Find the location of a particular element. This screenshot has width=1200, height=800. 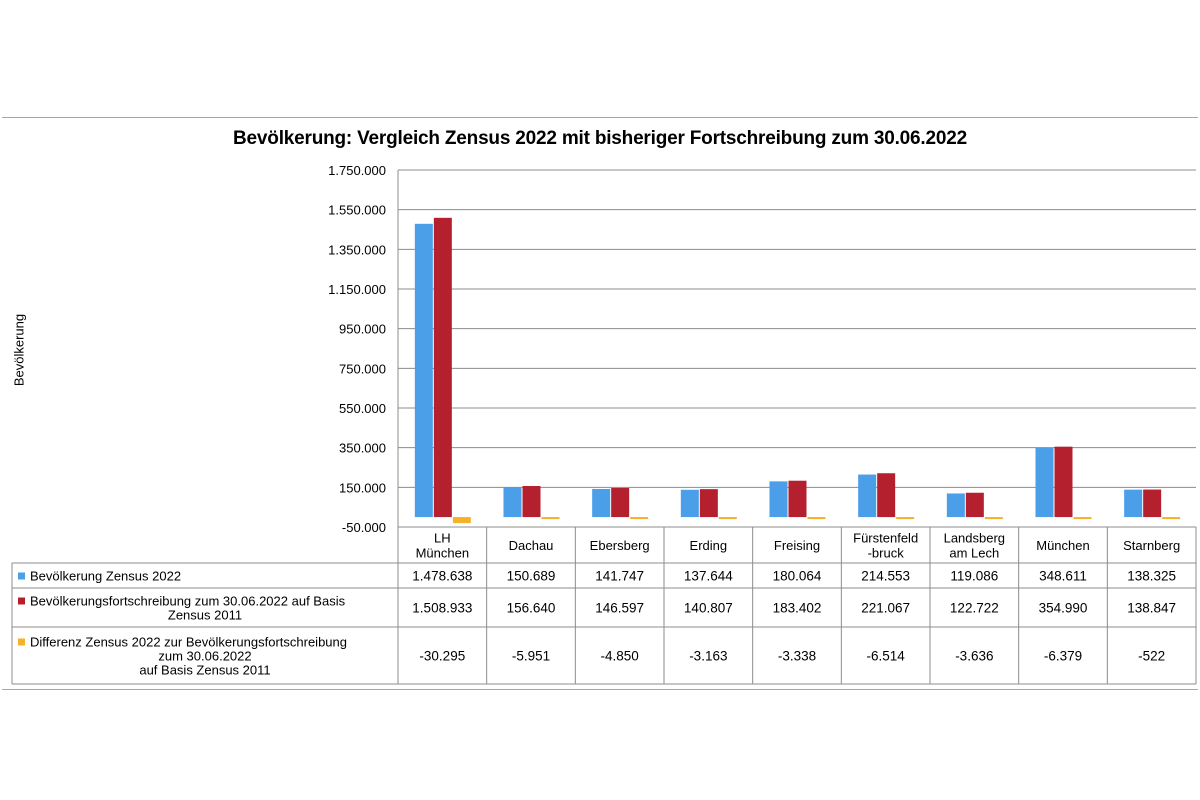

data-label: 138.847 is located at coordinates (1151, 608).